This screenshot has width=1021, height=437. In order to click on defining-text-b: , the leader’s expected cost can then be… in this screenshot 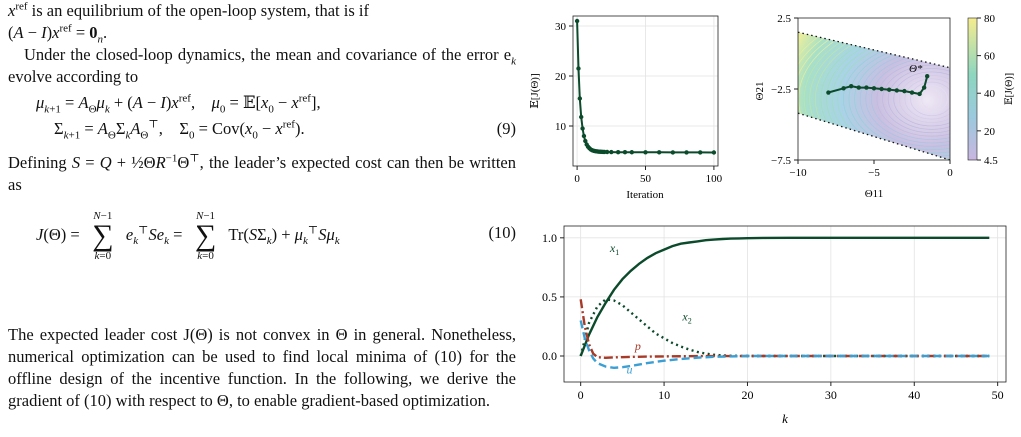, I will do `click(262, 173)`.